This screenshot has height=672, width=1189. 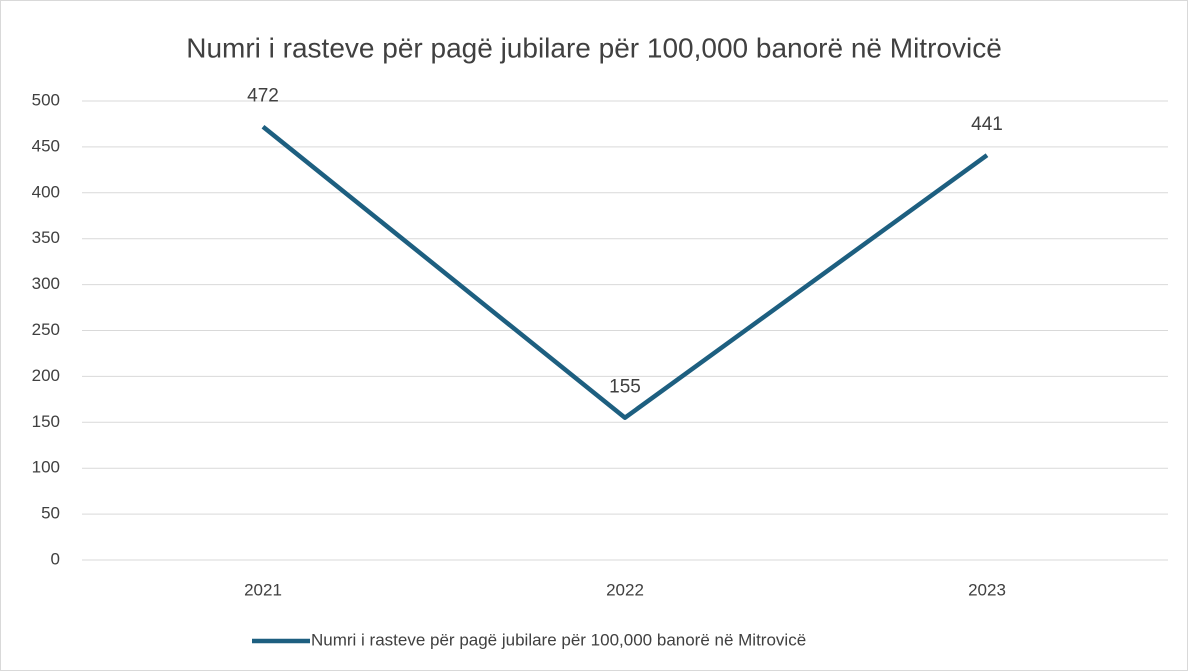 I want to click on data-label: 155, so click(x=625, y=387).